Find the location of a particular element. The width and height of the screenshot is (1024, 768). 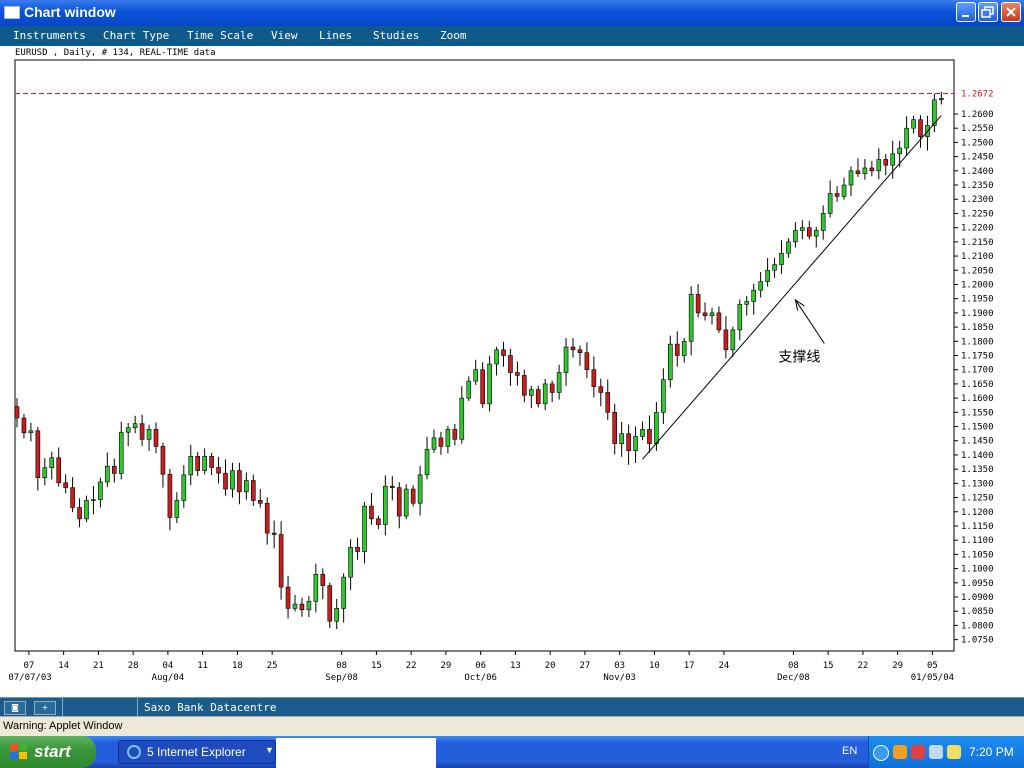

y-tick-label: 1.1650 is located at coordinates (977, 385).